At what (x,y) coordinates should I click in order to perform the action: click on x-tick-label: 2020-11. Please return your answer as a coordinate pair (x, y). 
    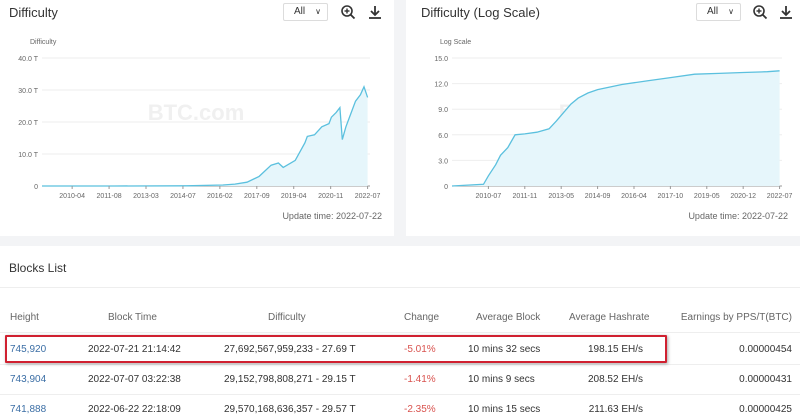
    Looking at the image, I should click on (330, 196).